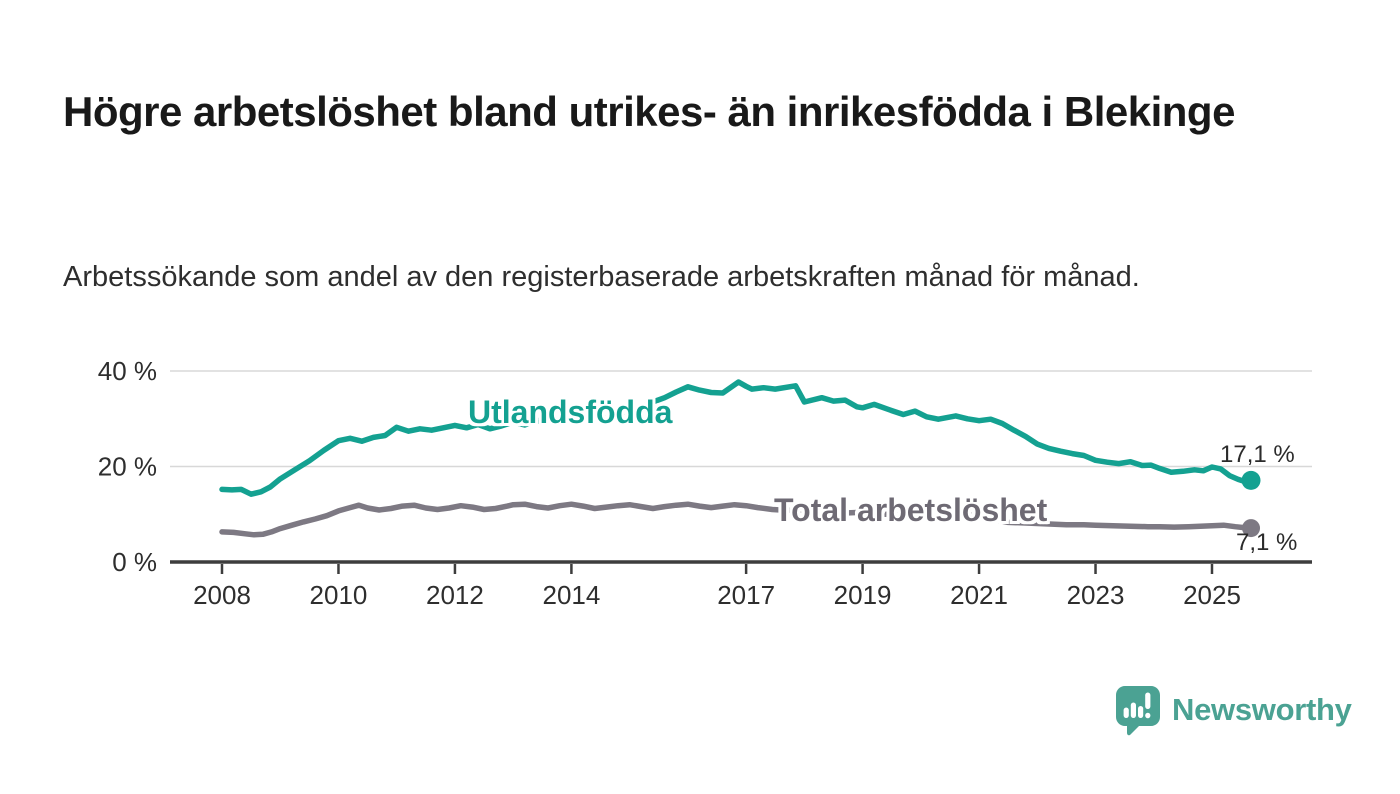 This screenshot has height=794, width=1400. I want to click on x-tick-label-2021: 2021, so click(979, 595).